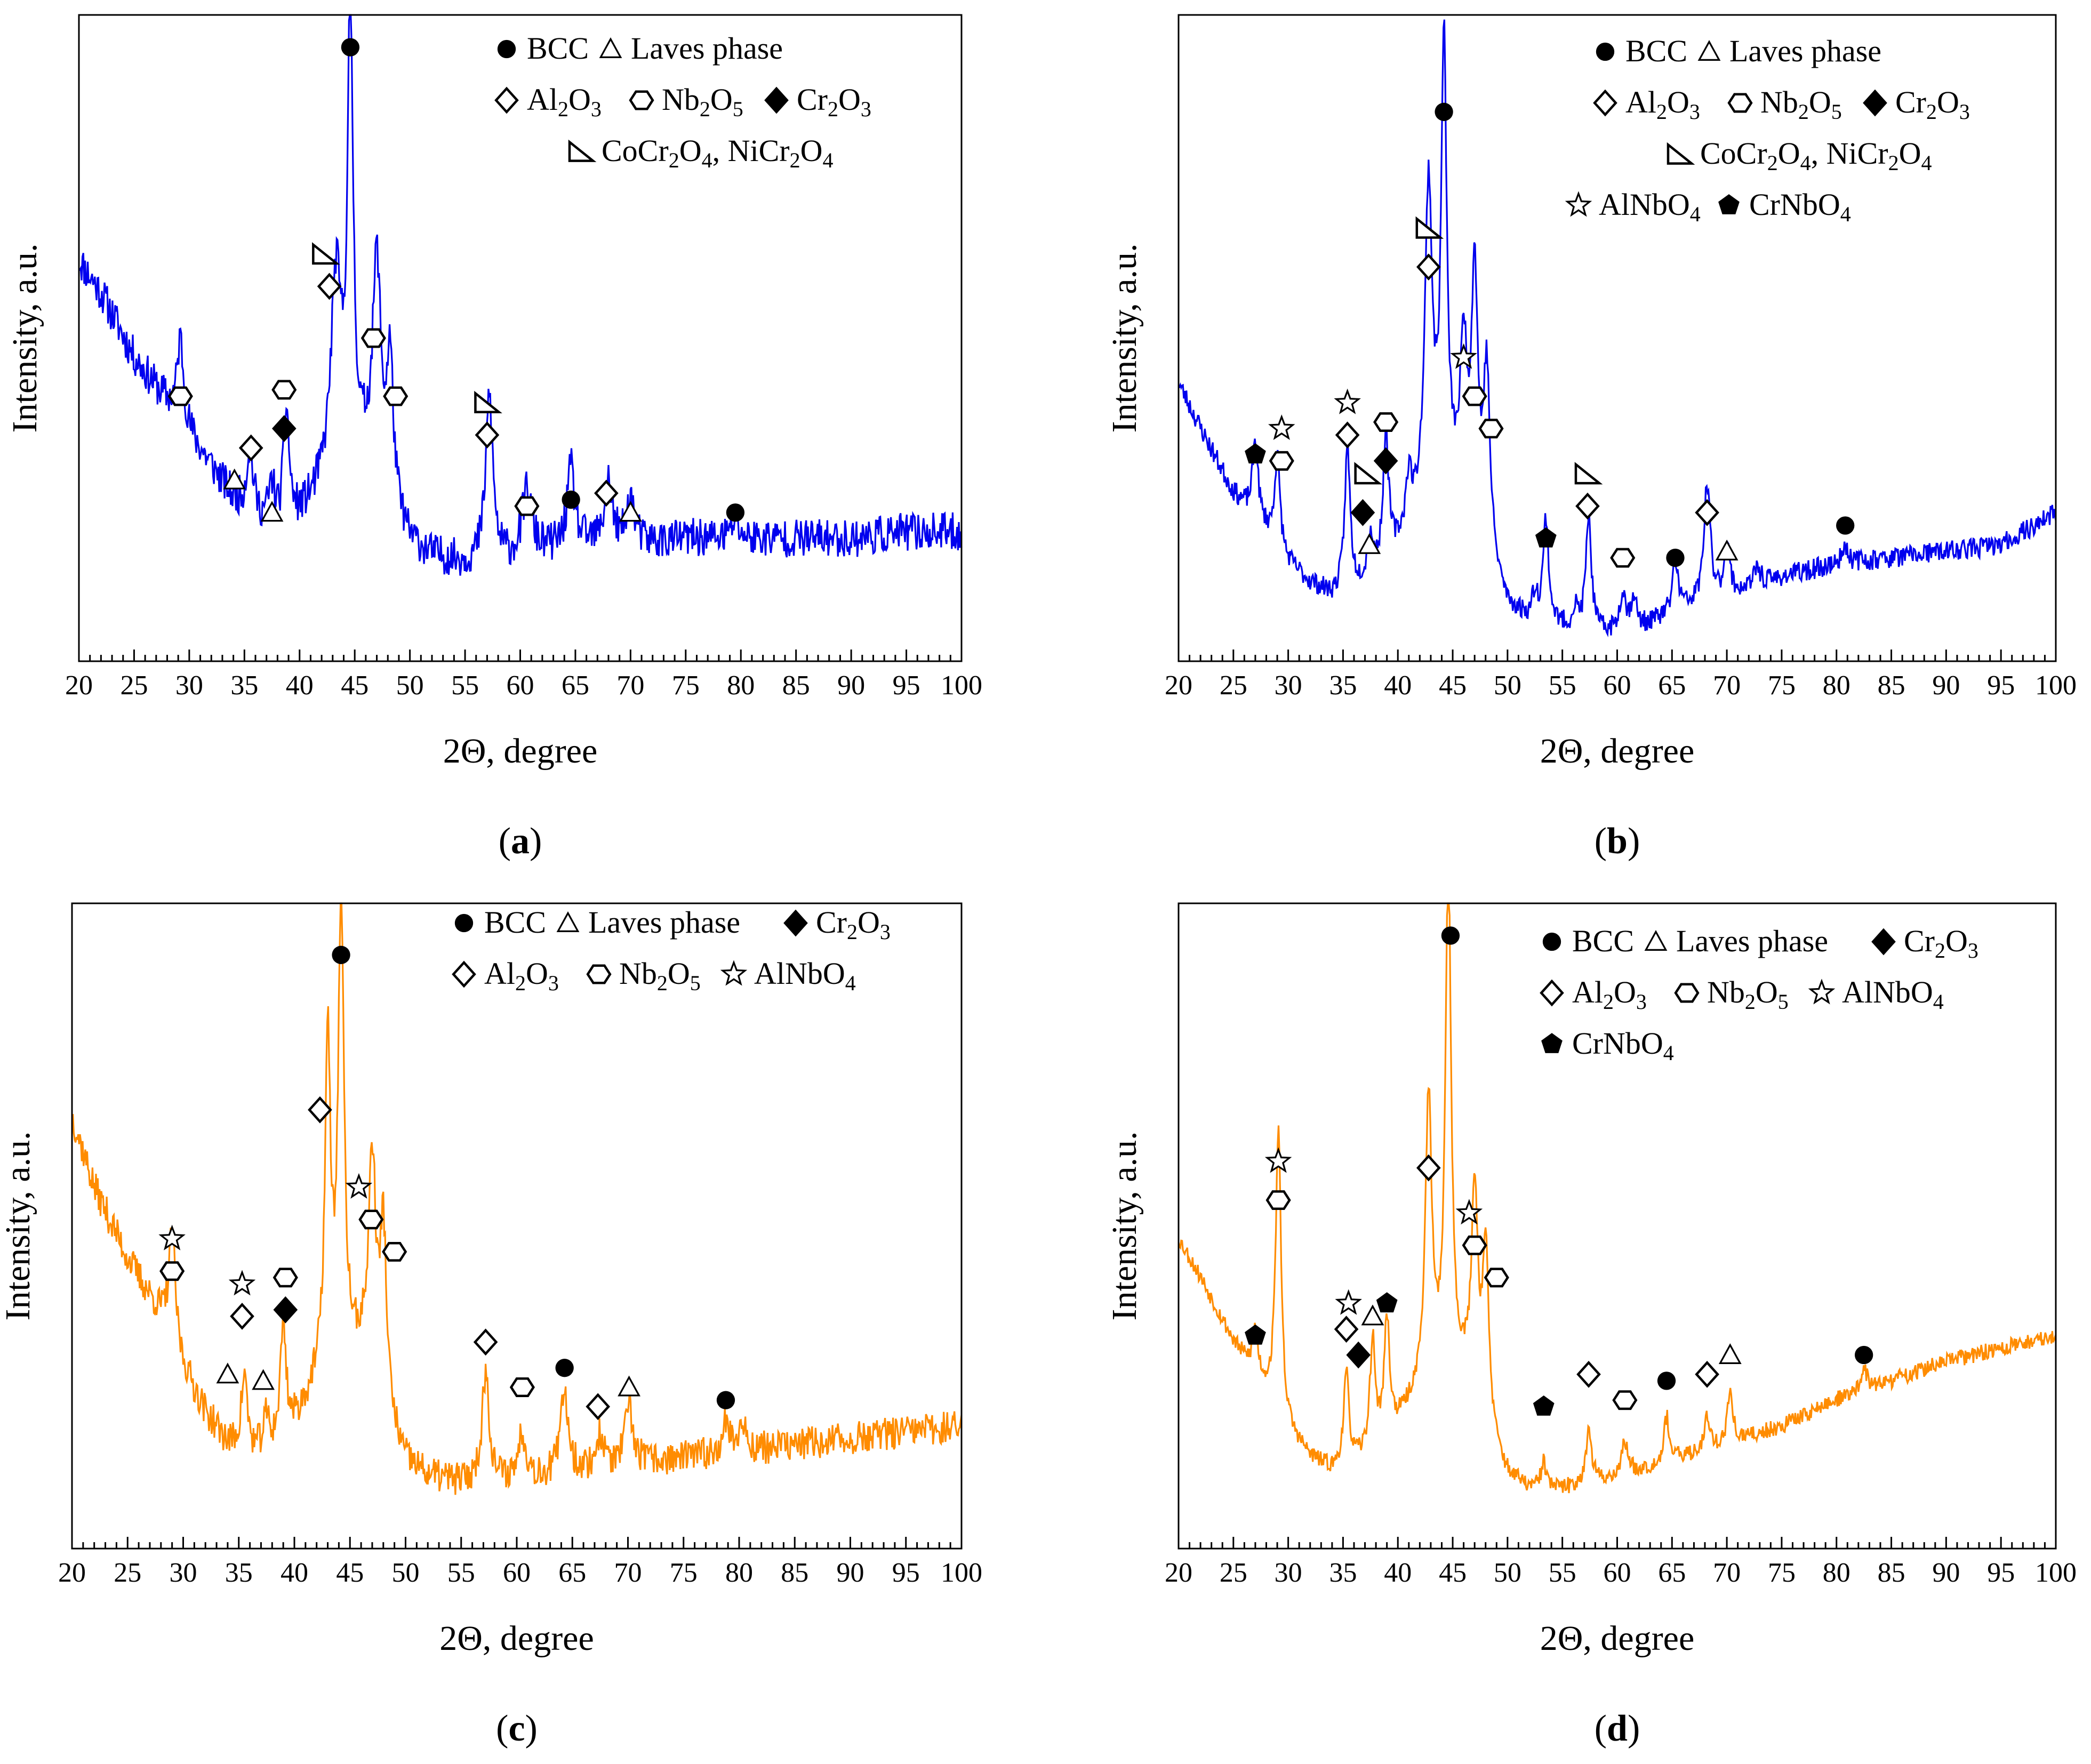 This screenshot has width=2091, height=1764. Describe the element at coordinates (465, 685) in the screenshot. I see `x-tick-label: 55` at that location.